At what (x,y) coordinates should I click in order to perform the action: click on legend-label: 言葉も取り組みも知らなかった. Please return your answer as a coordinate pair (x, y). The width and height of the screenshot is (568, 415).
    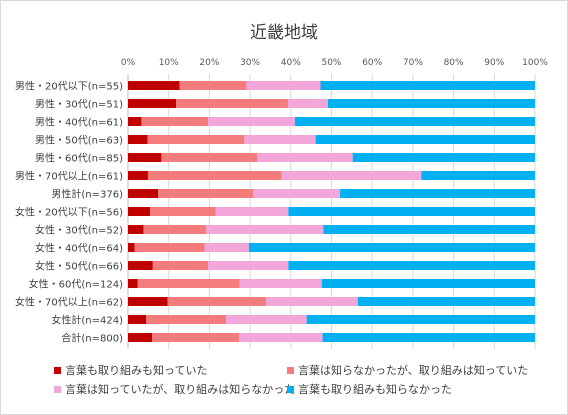
    Looking at the image, I should click on (375, 389).